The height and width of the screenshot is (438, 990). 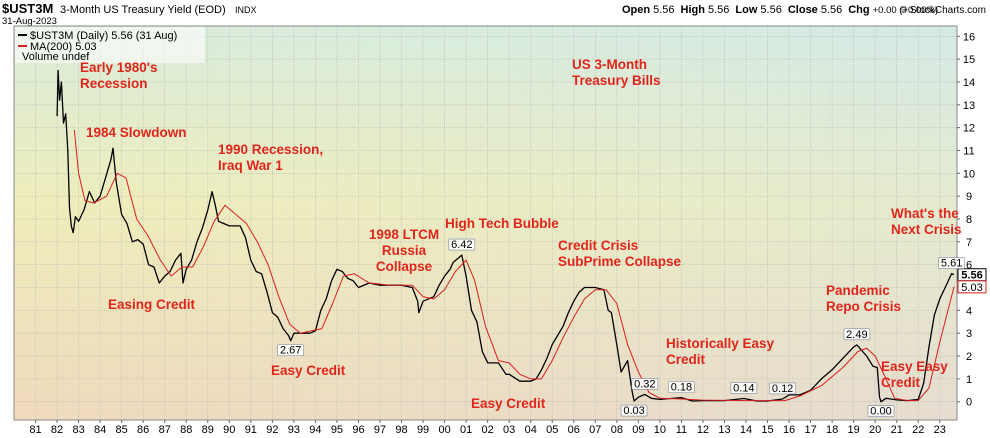 What do you see at coordinates (925, 213) in the screenshot?
I see `annotation: What's the` at bounding box center [925, 213].